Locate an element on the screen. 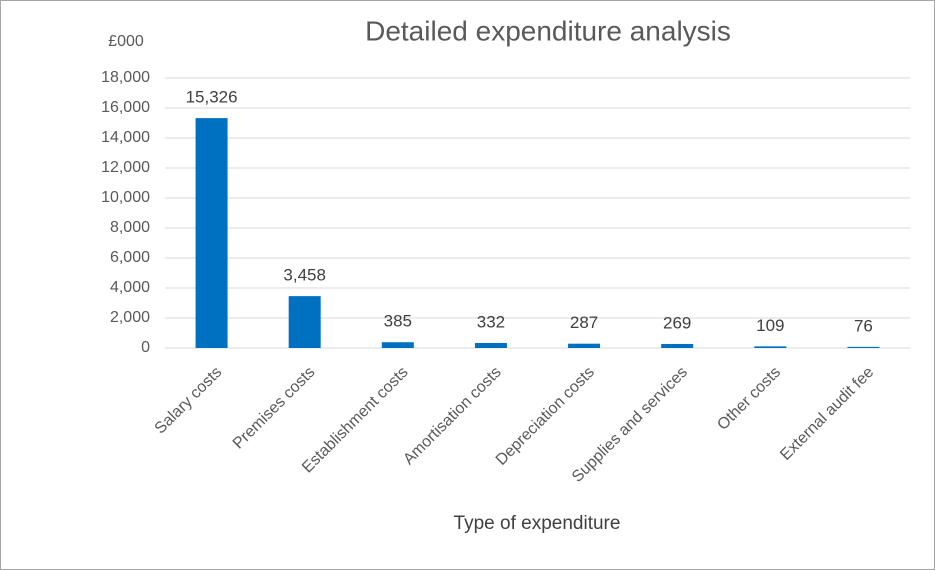 This screenshot has height=570, width=935. data-label: 109 is located at coordinates (770, 325).